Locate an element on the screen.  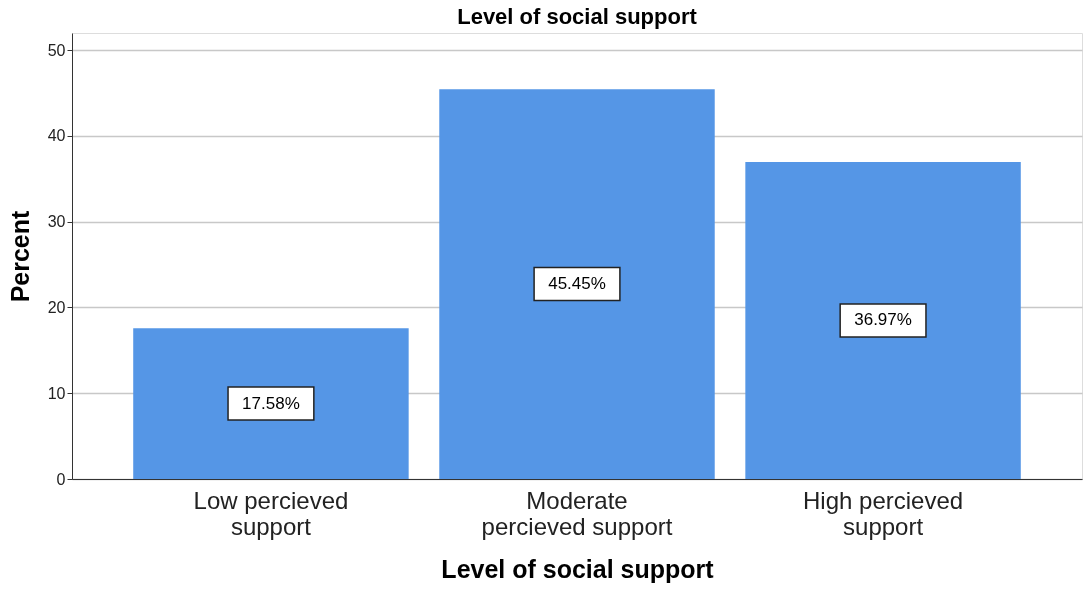
chart-title: Level of social support is located at coordinates (577, 16).